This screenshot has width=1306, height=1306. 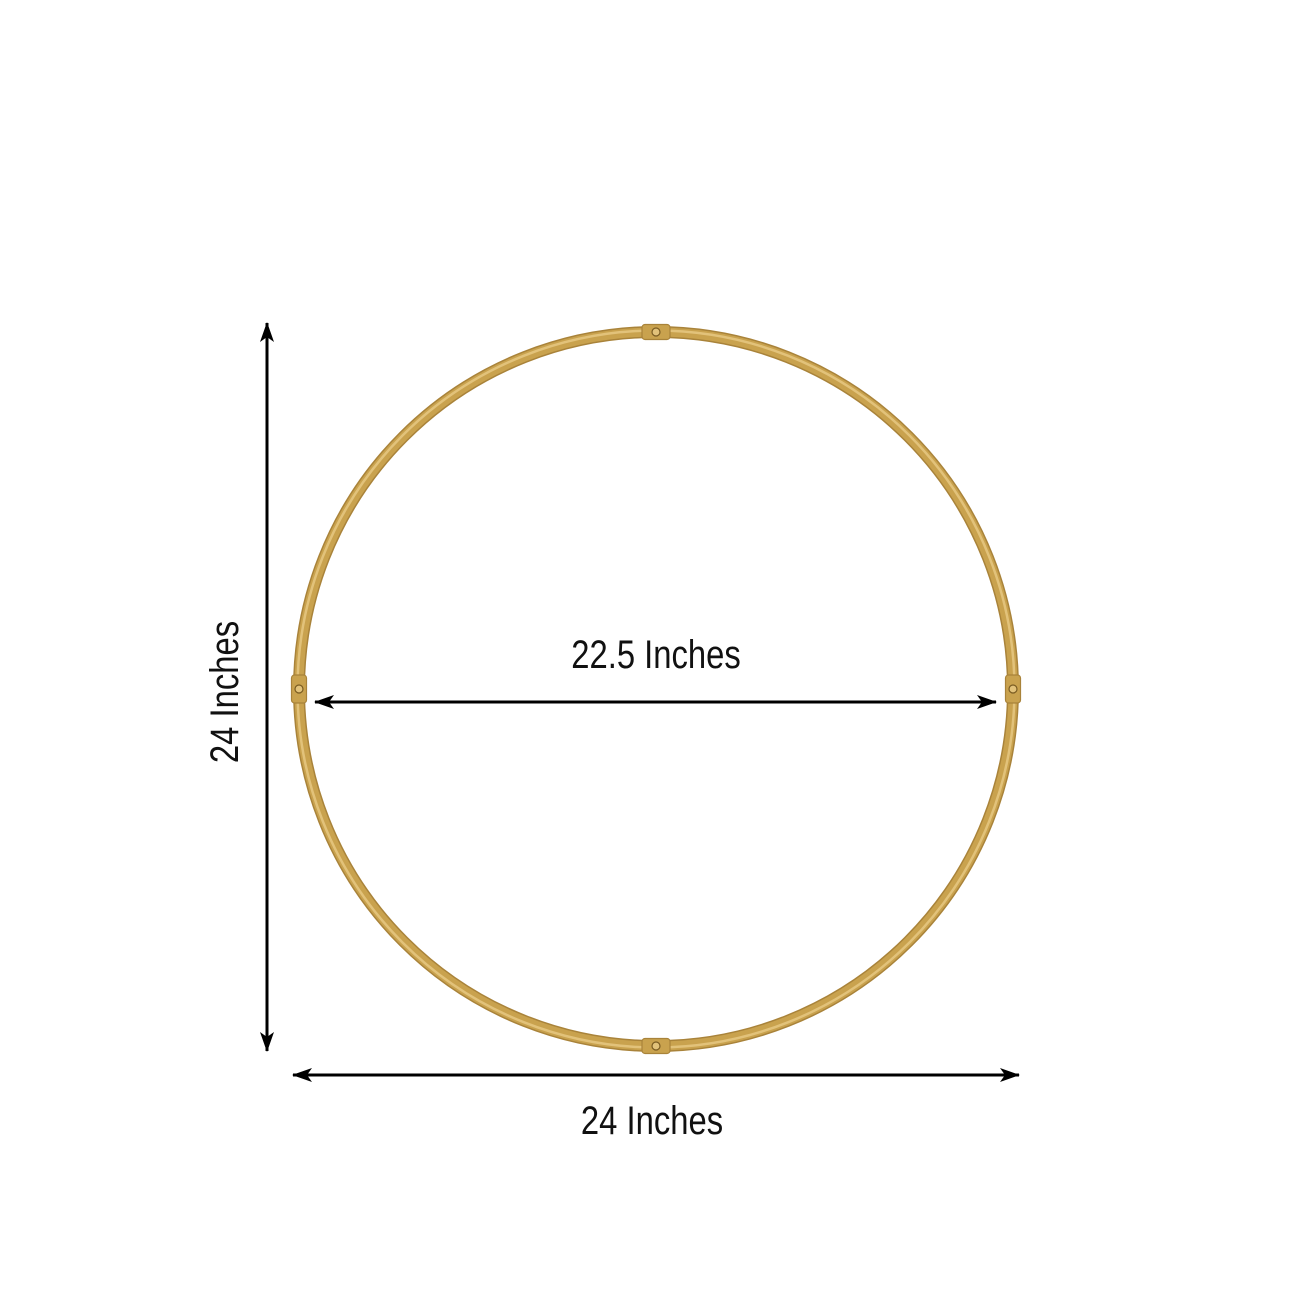 What do you see at coordinates (656, 654) in the screenshot?
I see `inner-diameter-label: 22.5 Inches` at bounding box center [656, 654].